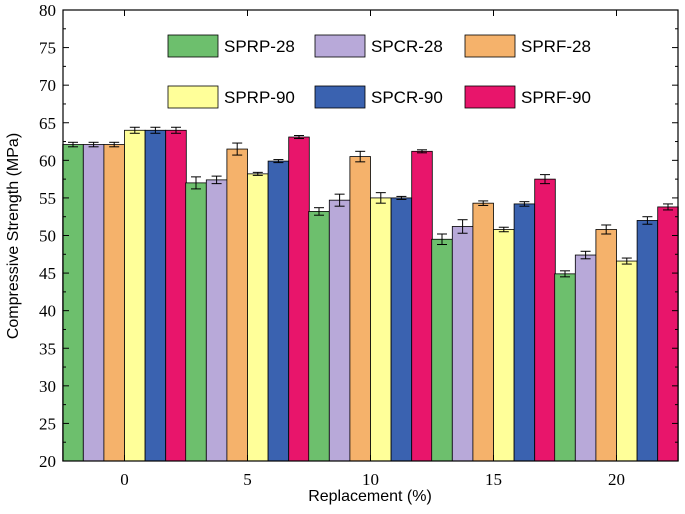 This screenshot has height=514, width=685. I want to click on y-tick-label-35: 35, so click(47, 348).